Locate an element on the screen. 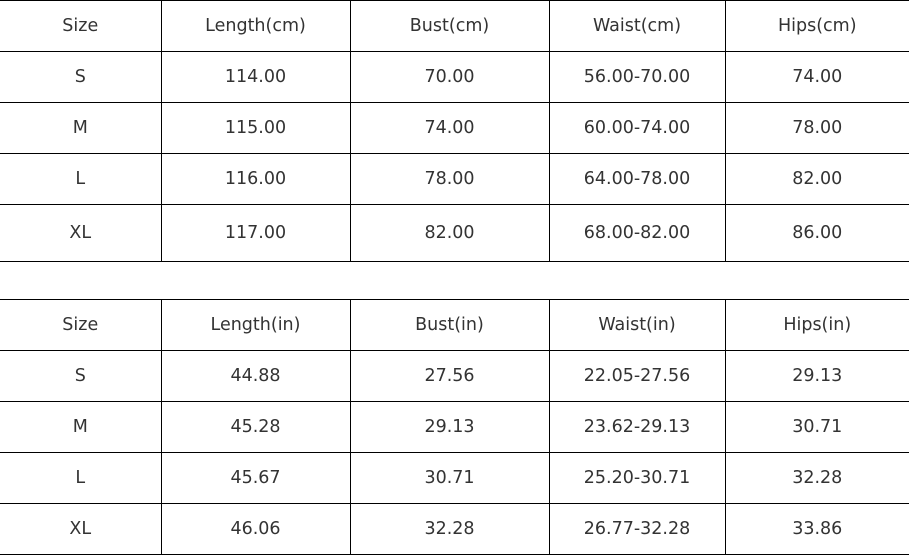 The height and width of the screenshot is (556, 909). table-row: XL 117.00 82.00 68.00-82.00 86.00 is located at coordinates (454, 233).